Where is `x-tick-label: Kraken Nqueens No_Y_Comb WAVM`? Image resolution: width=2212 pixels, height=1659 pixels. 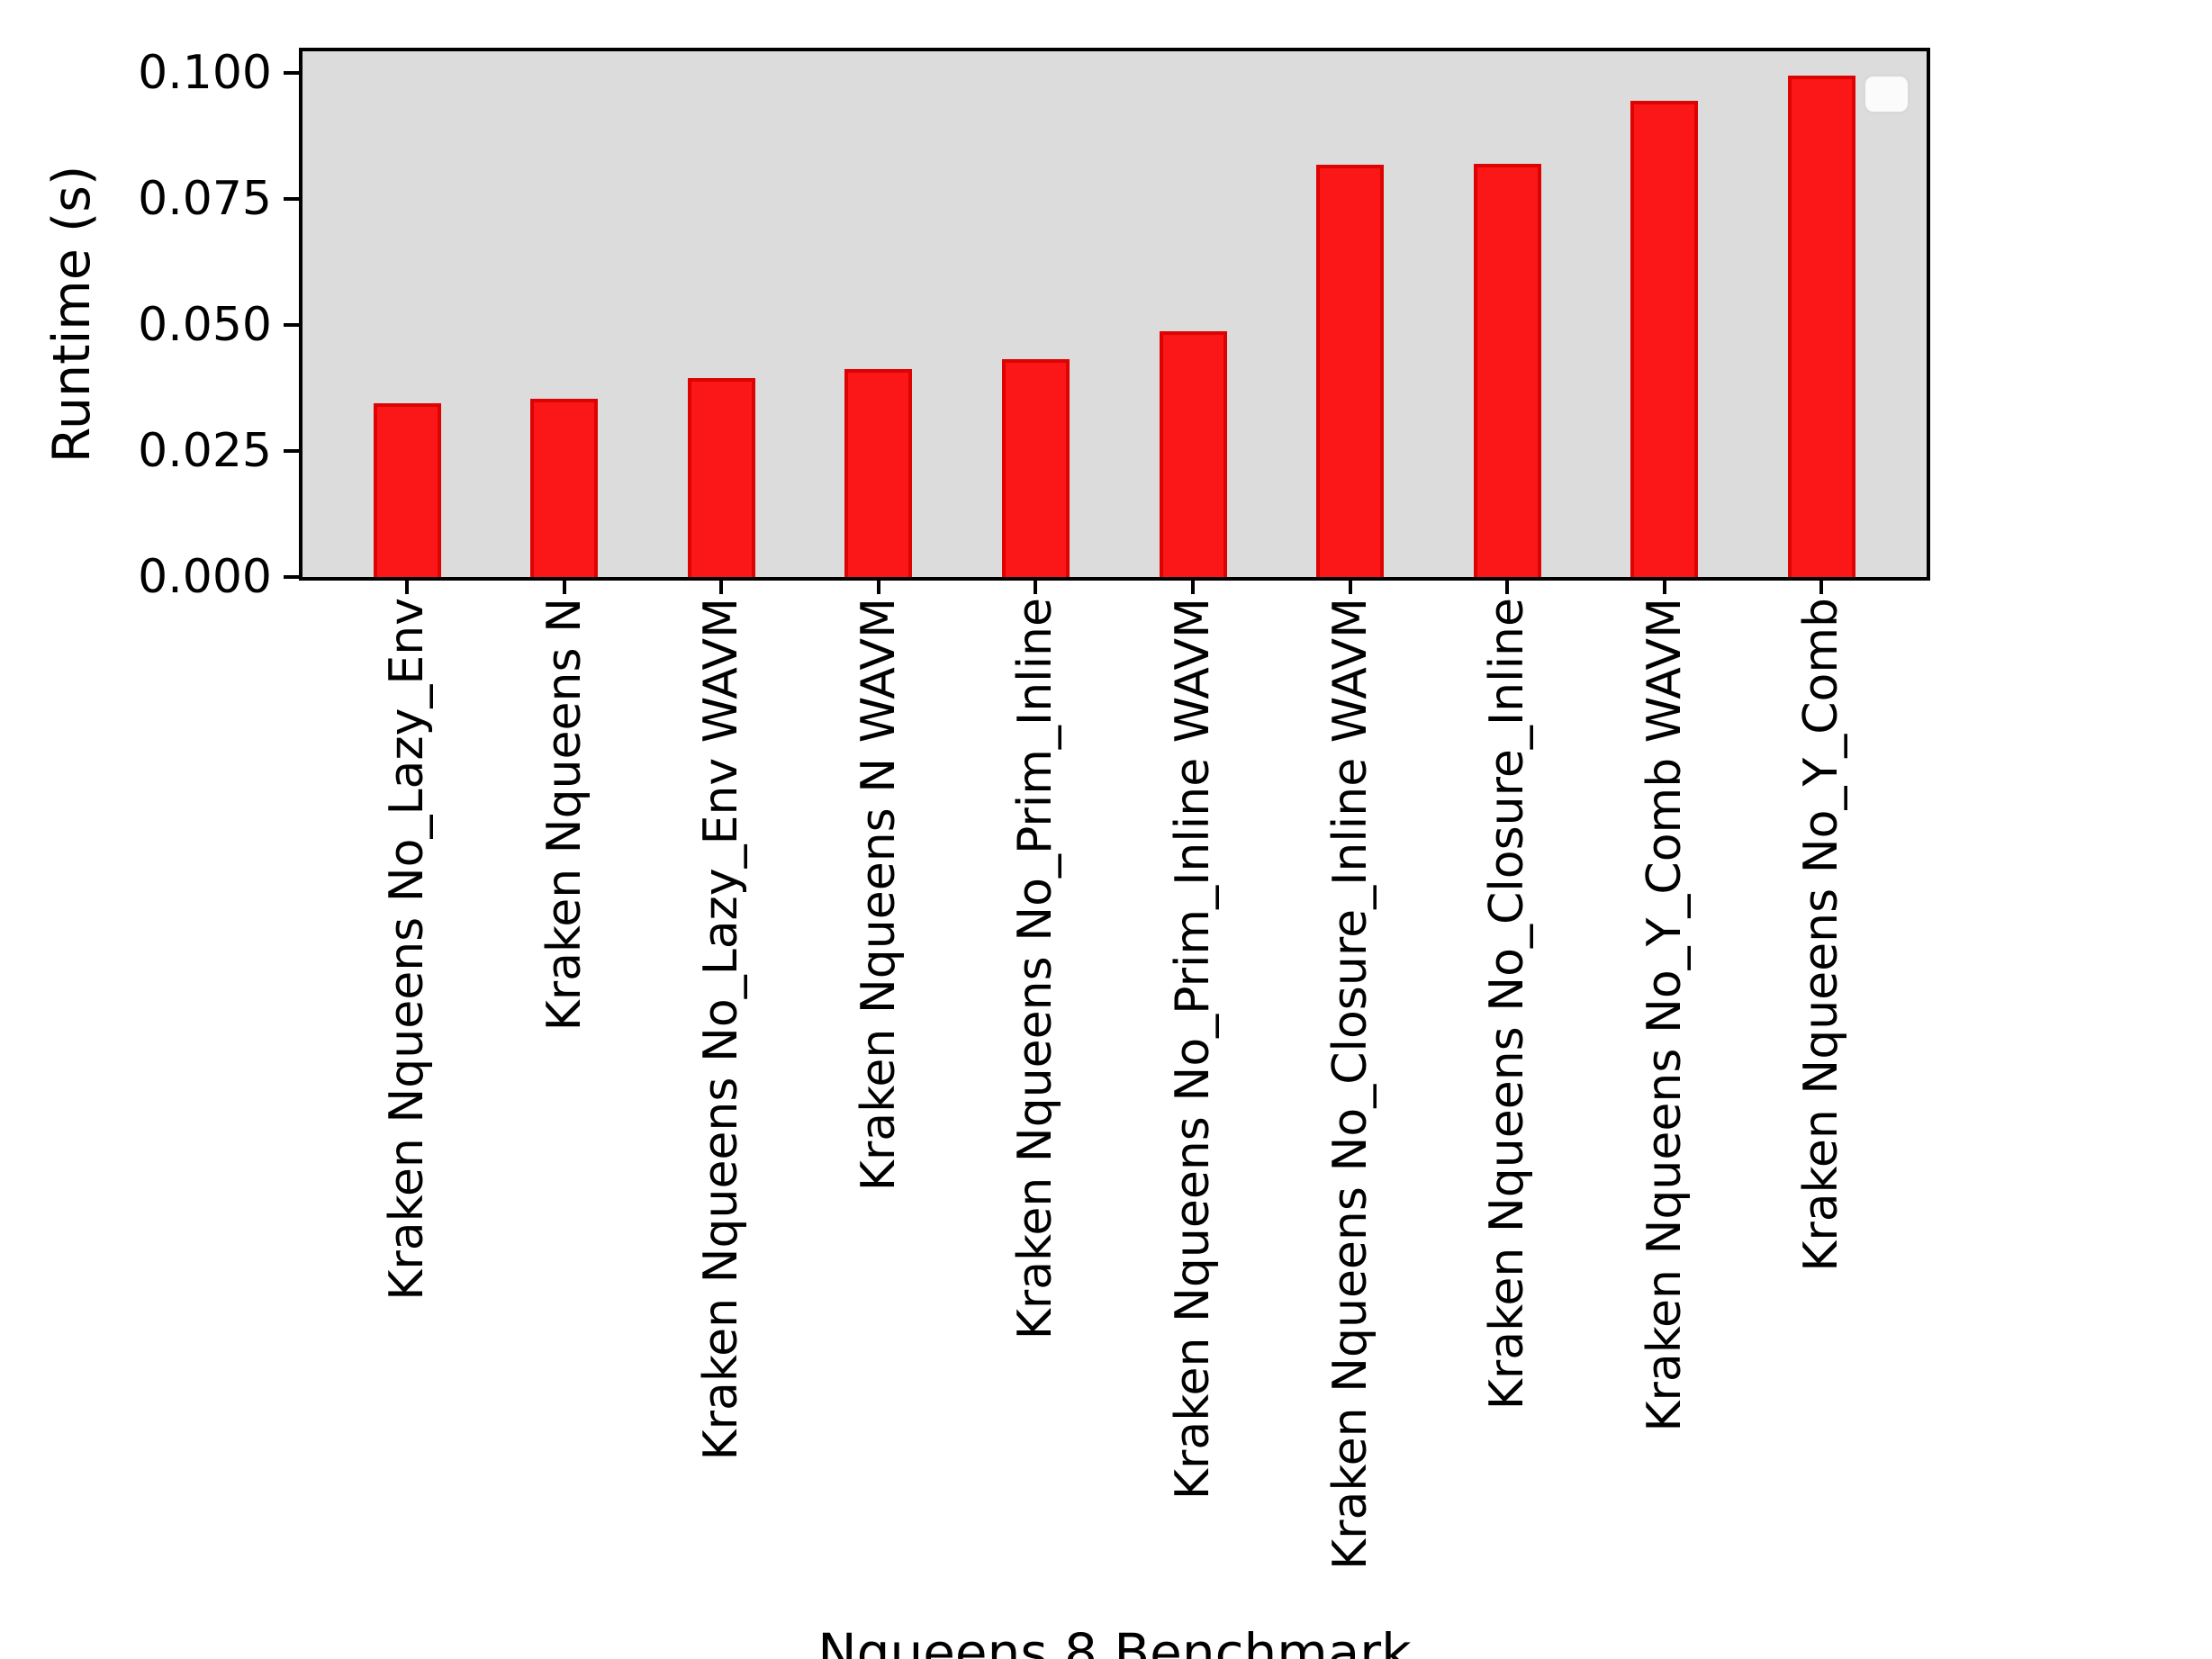 x-tick-label: Kraken Nqueens No_Y_Comb WAVM is located at coordinates (1664, 1015).